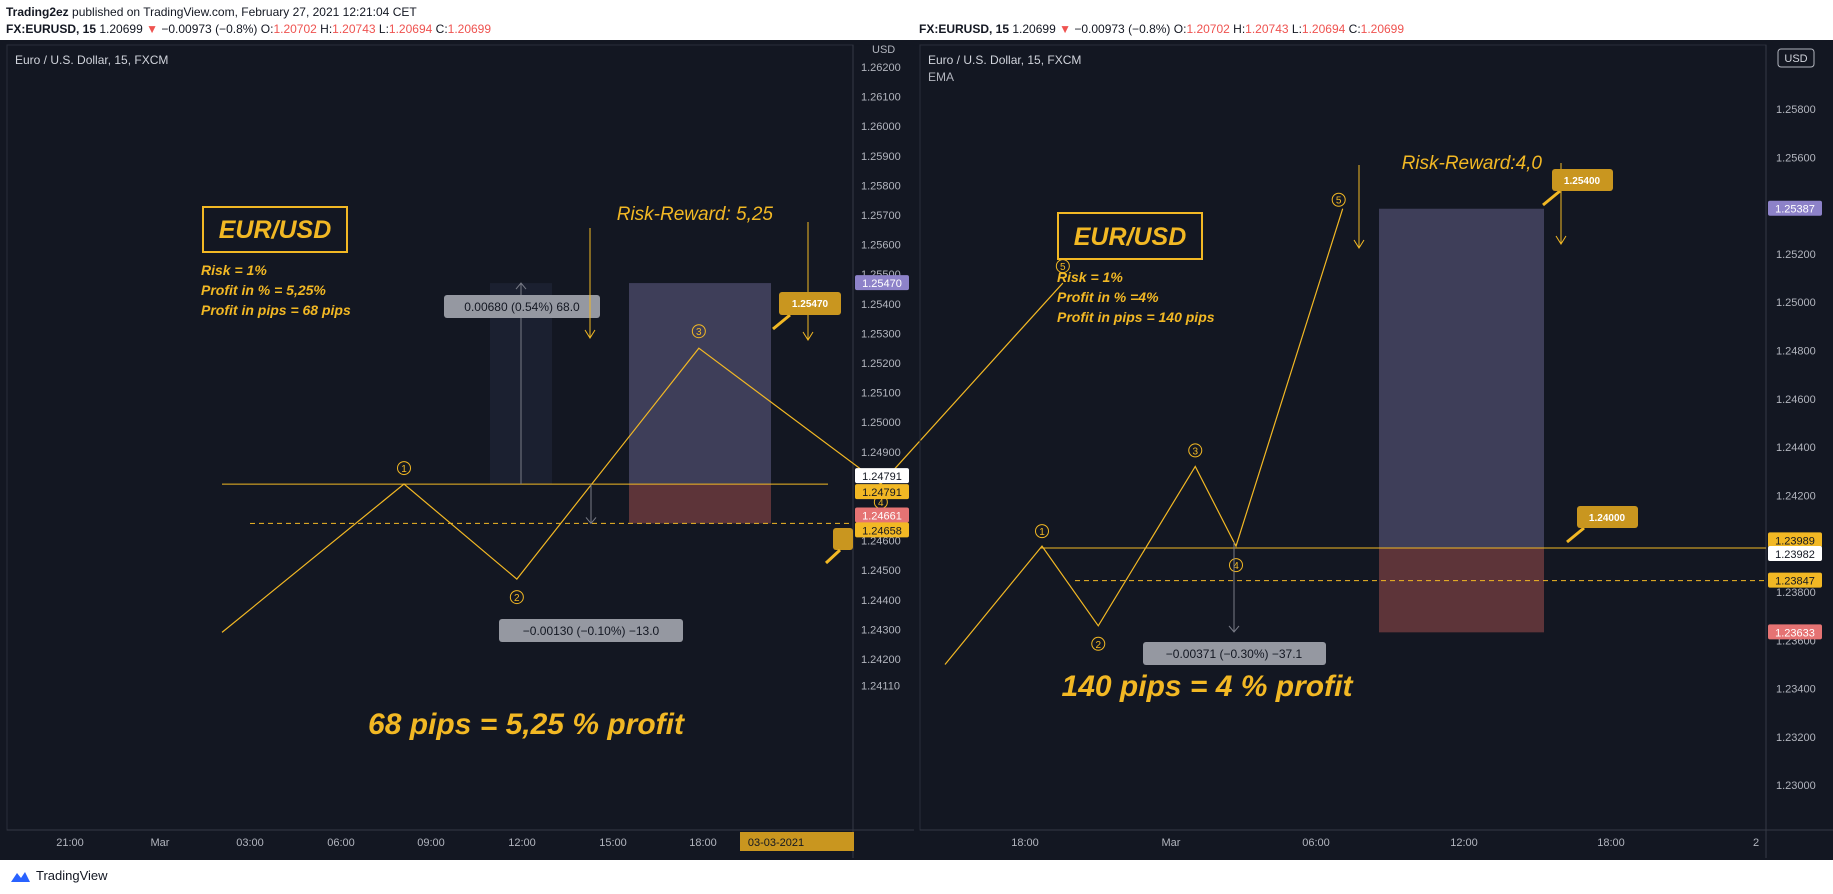 Image resolution: width=1833 pixels, height=894 pixels. I want to click on price-badge-value: 1.24791, so click(882, 493).